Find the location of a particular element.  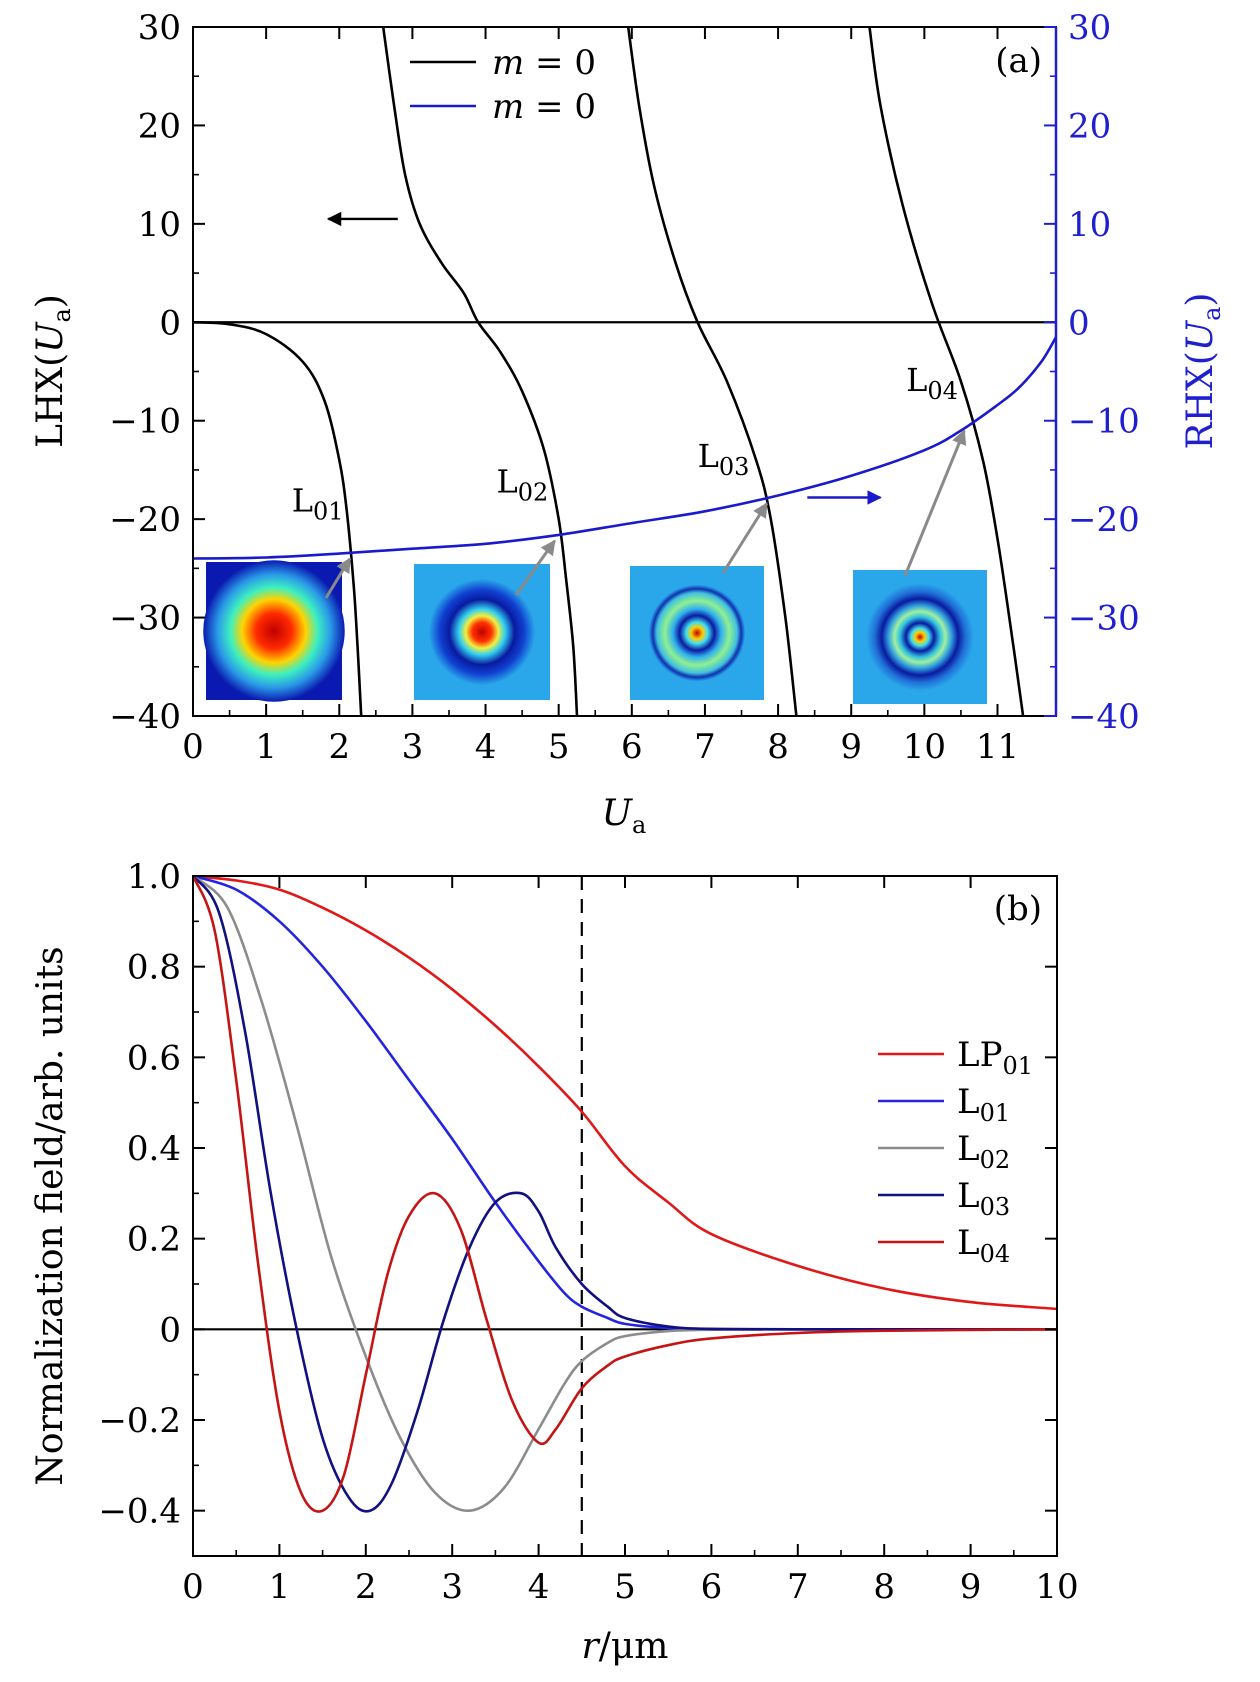

panel-a-ytick-right-label: 10 is located at coordinates (1089, 225).